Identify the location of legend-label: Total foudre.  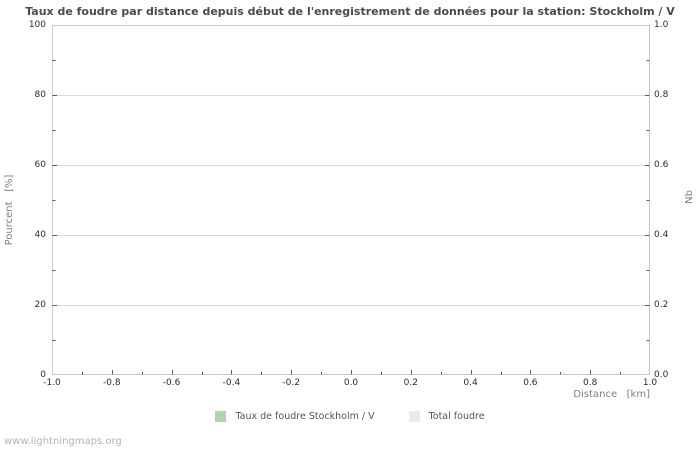
(456, 416).